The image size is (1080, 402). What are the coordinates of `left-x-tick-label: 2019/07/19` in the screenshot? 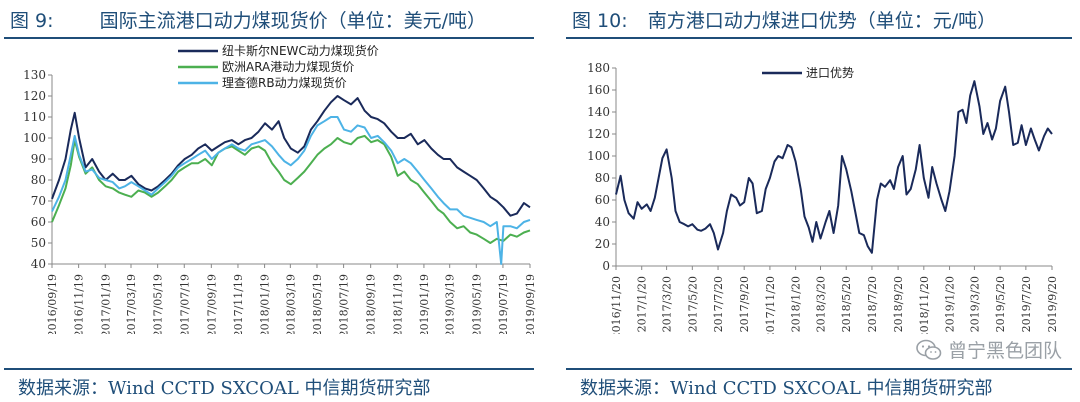 It's located at (503, 304).